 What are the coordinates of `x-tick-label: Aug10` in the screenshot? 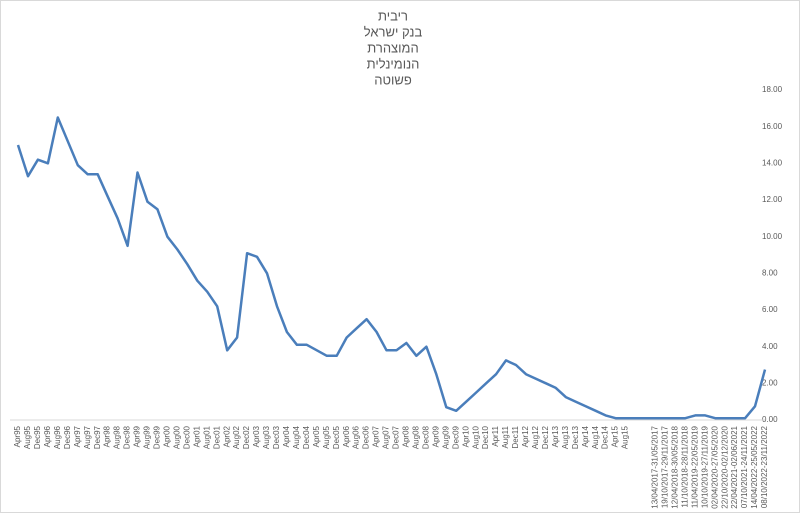 It's located at (475, 437).